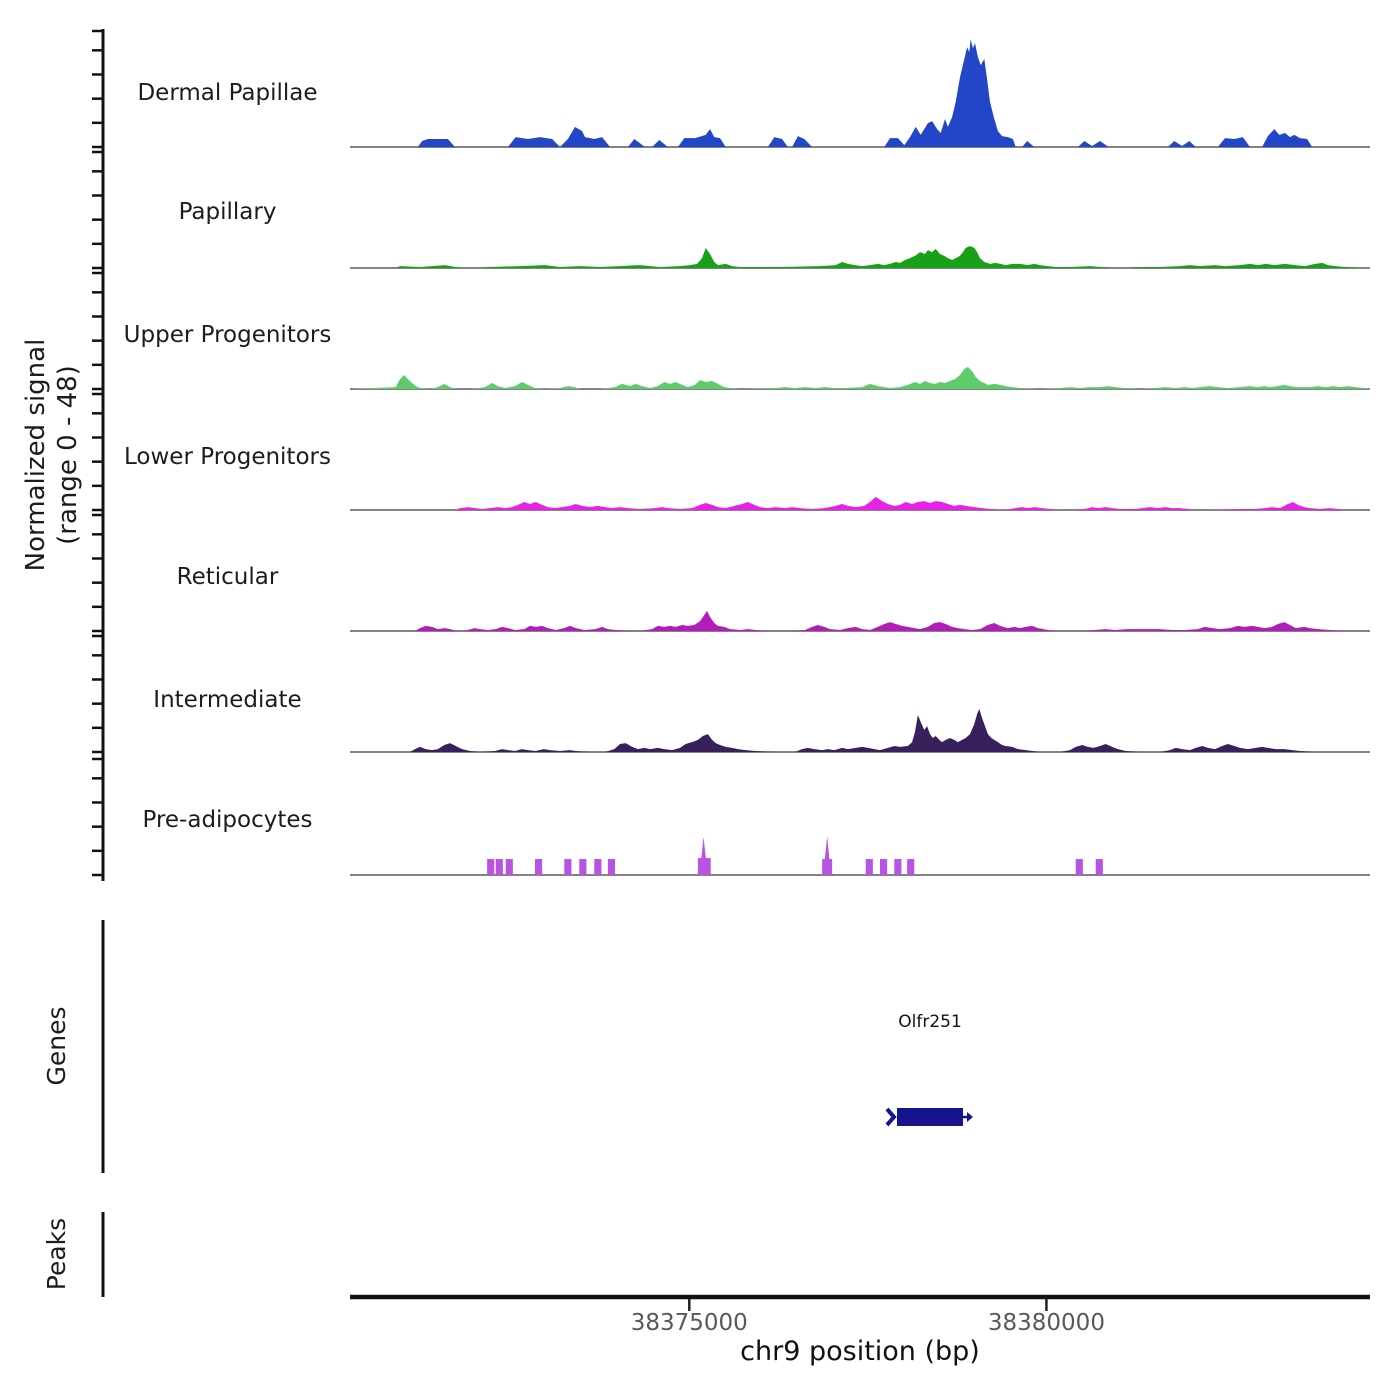 This screenshot has width=1400, height=1400. What do you see at coordinates (56, 1046) in the screenshot?
I see `genes-section-label: Genes` at bounding box center [56, 1046].